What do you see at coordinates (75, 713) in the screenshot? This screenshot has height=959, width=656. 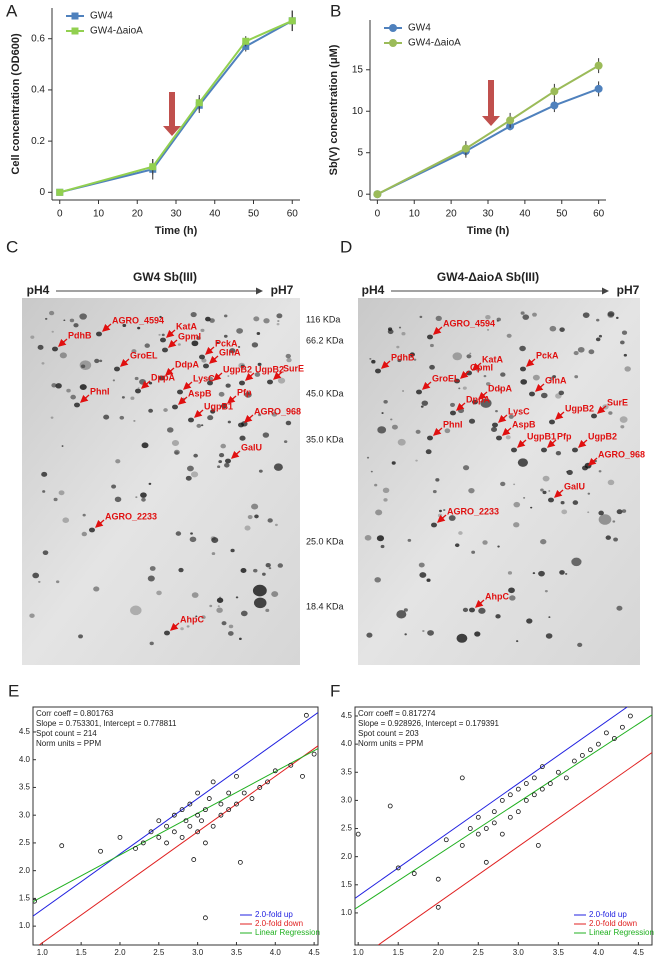 I see `stat-annotation: Corr coeff = 0.801763` at bounding box center [75, 713].